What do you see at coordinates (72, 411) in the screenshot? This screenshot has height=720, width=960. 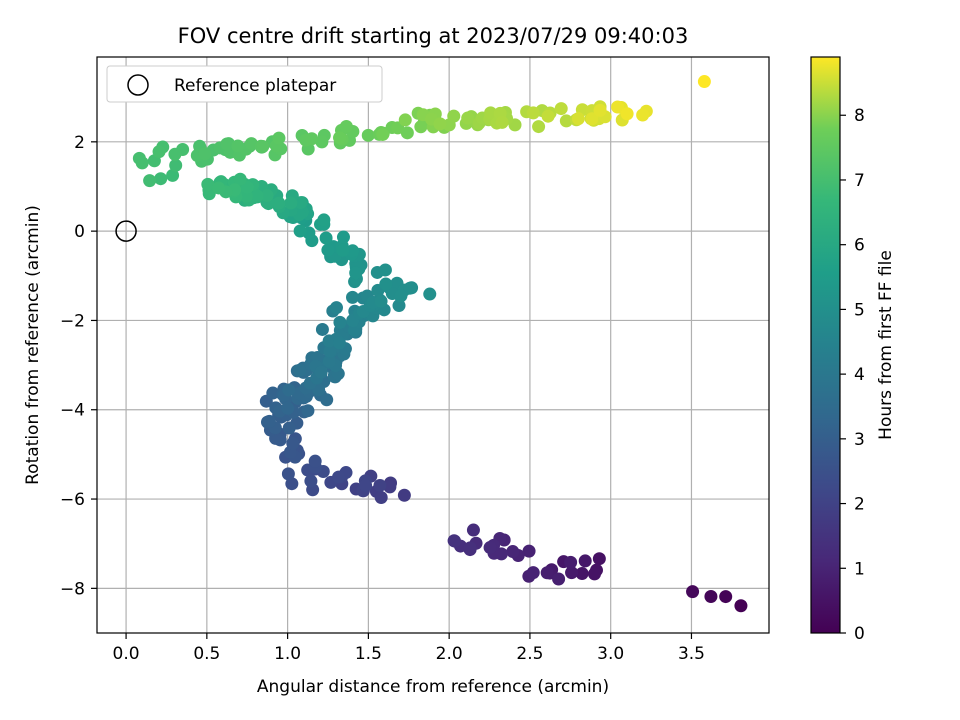 I see `y-tick-label: −4` at bounding box center [72, 411].